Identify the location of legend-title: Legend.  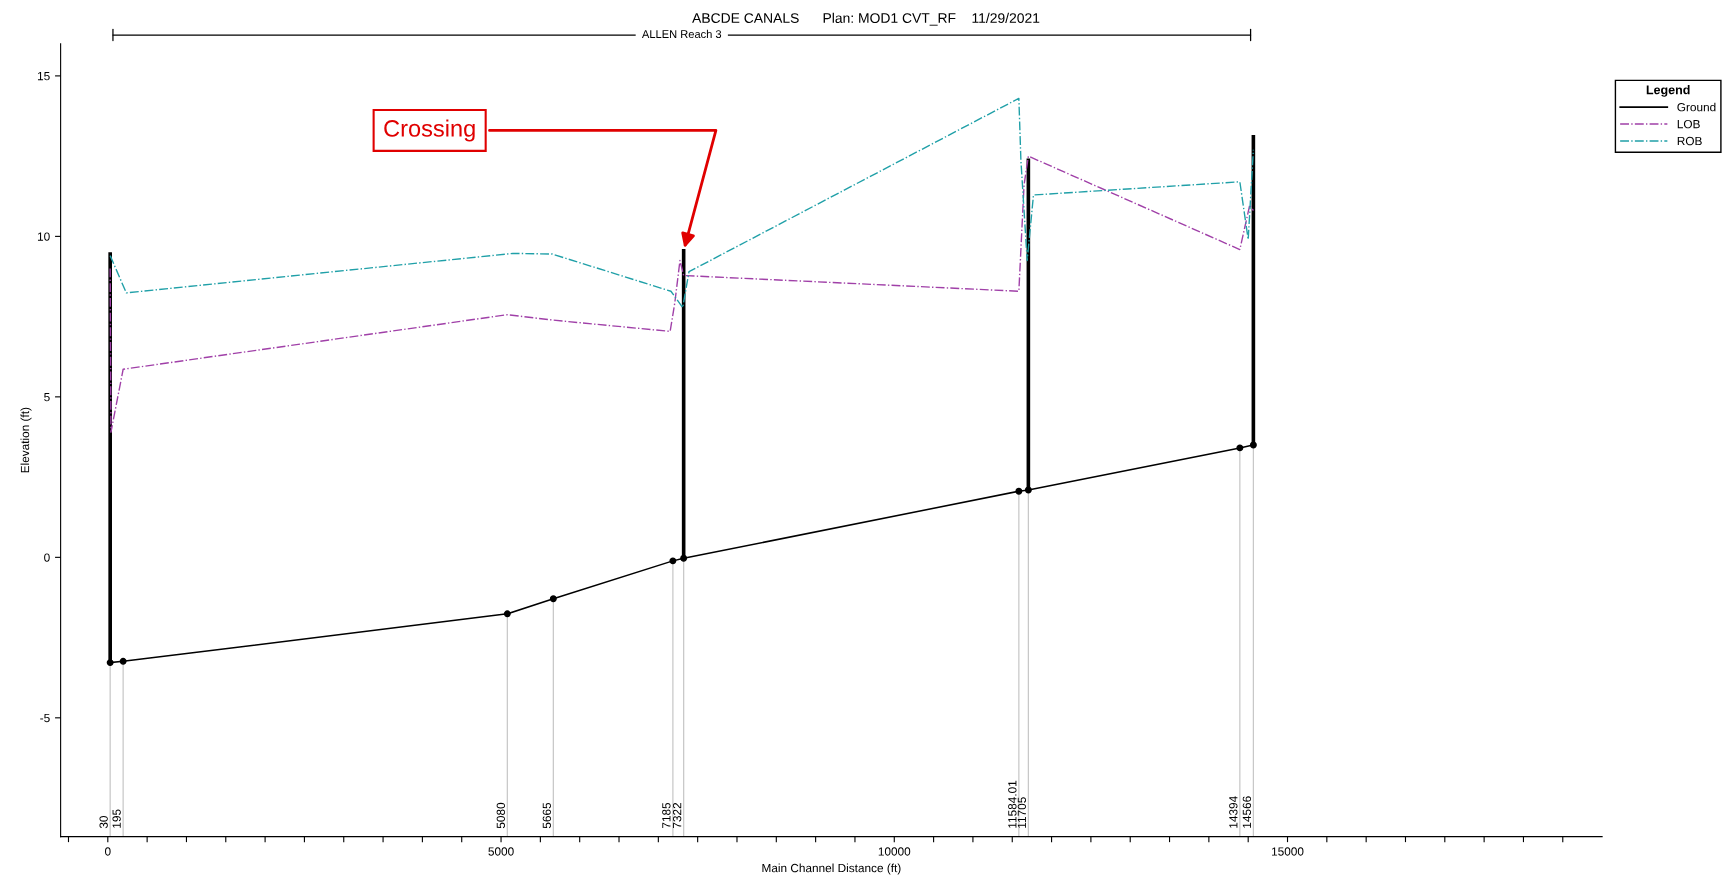
(1668, 91).